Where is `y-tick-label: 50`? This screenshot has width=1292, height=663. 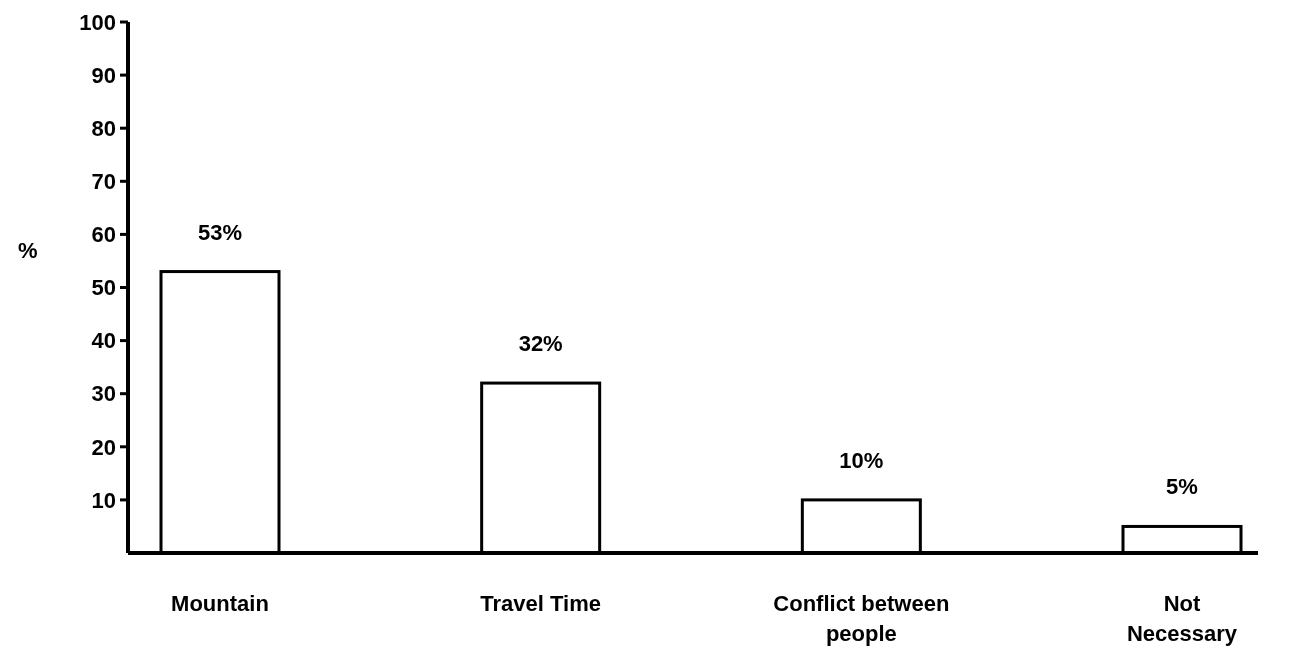
y-tick-label: 50 is located at coordinates (103, 288).